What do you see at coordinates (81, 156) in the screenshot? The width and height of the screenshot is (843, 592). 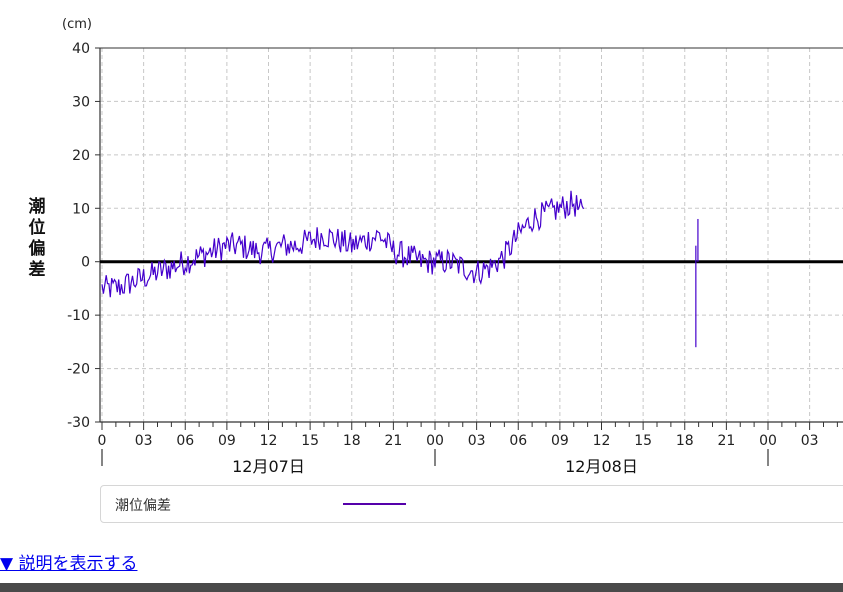 I see `y-tick-label: 20` at bounding box center [81, 156].